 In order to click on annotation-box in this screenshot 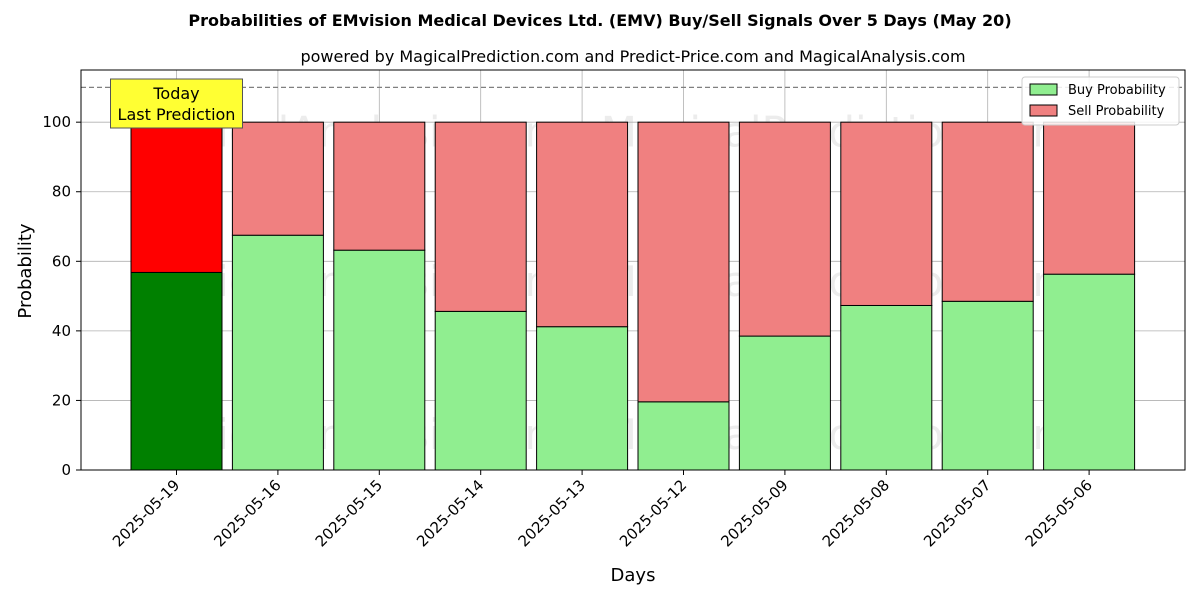, I will do `click(176, 103)`.